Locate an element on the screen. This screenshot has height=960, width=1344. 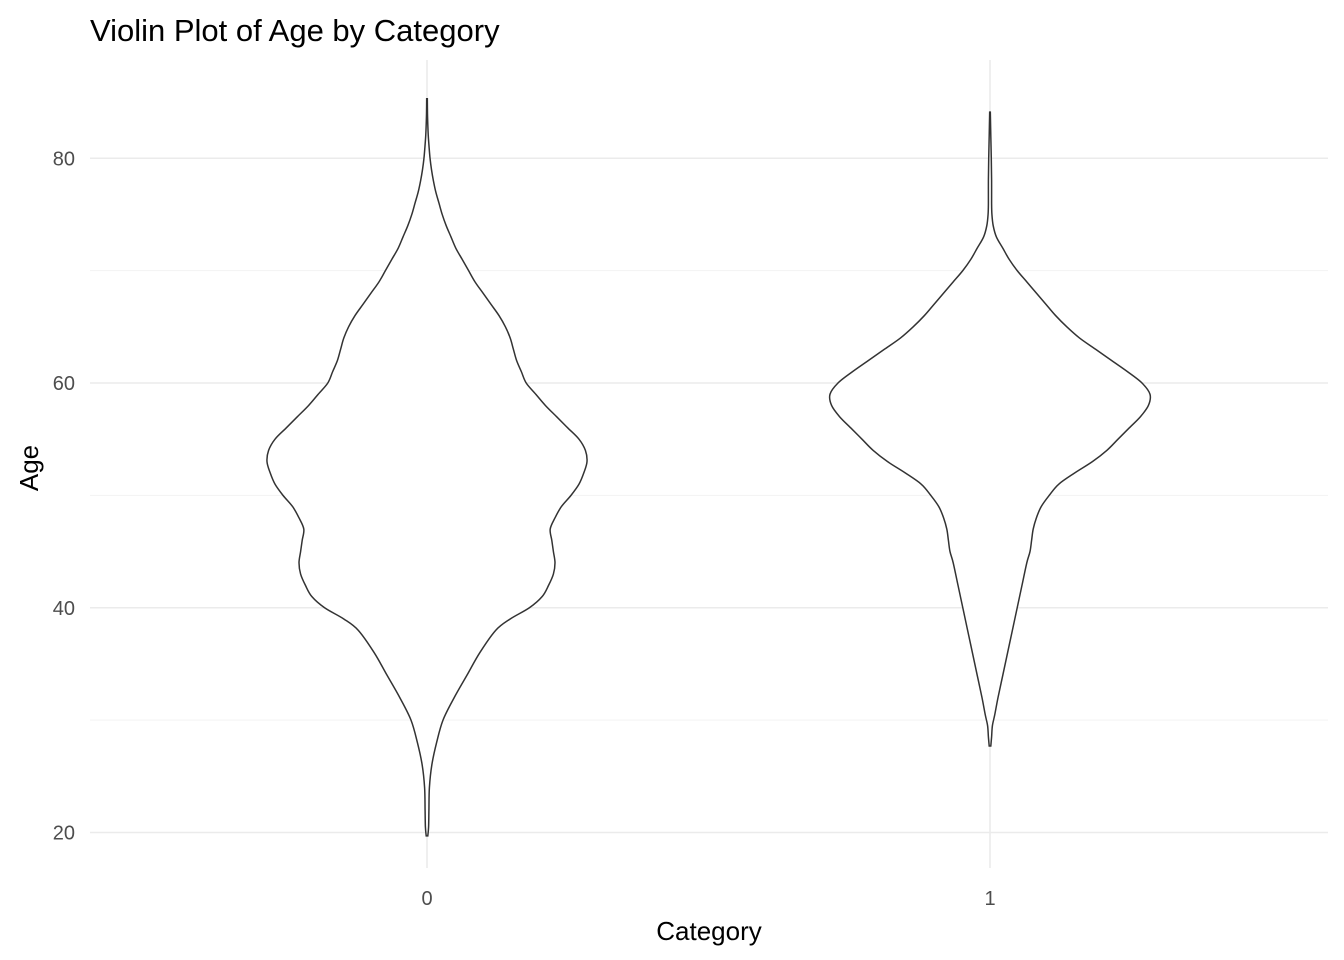
y-axis-ticks: 20 40 60 80 is located at coordinates (64, 496).